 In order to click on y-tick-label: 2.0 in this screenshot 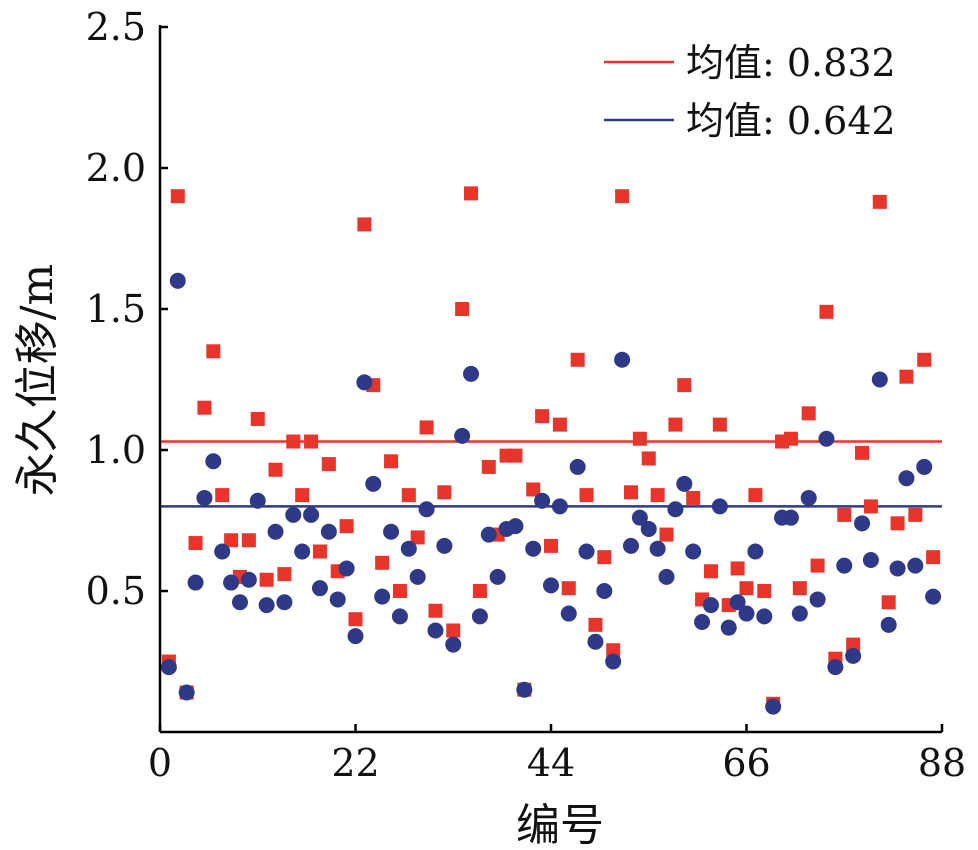, I will do `click(116, 168)`.